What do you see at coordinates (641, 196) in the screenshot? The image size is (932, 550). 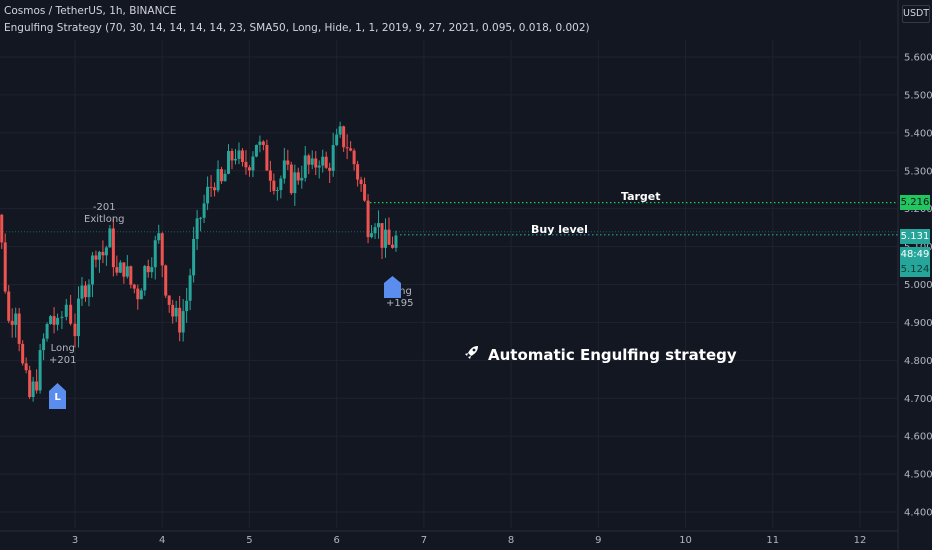 I see `target-label: Target` at bounding box center [641, 196].